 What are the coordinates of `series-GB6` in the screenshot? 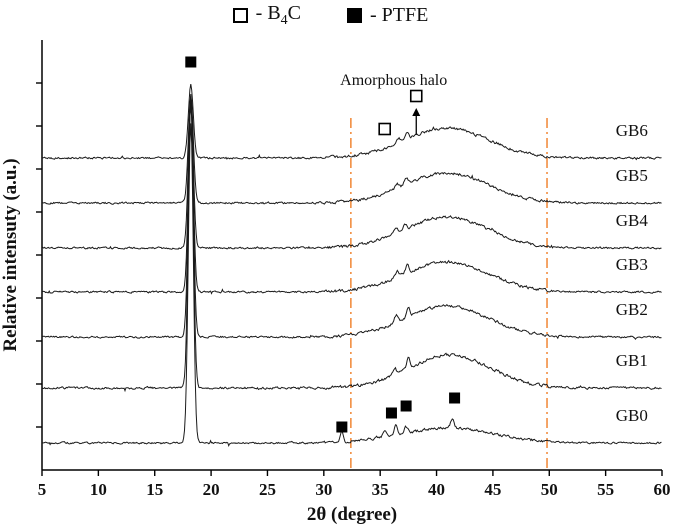 It's located at (351, 122).